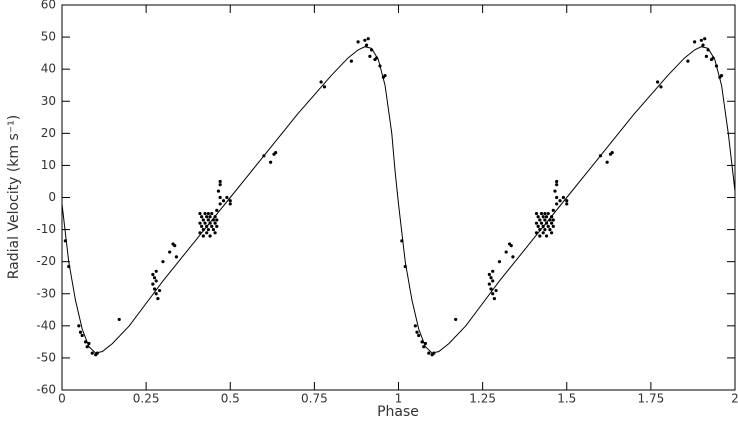 Image resolution: width=738 pixels, height=421 pixels. I want to click on y-tick-label: 40, so click(48, 69).